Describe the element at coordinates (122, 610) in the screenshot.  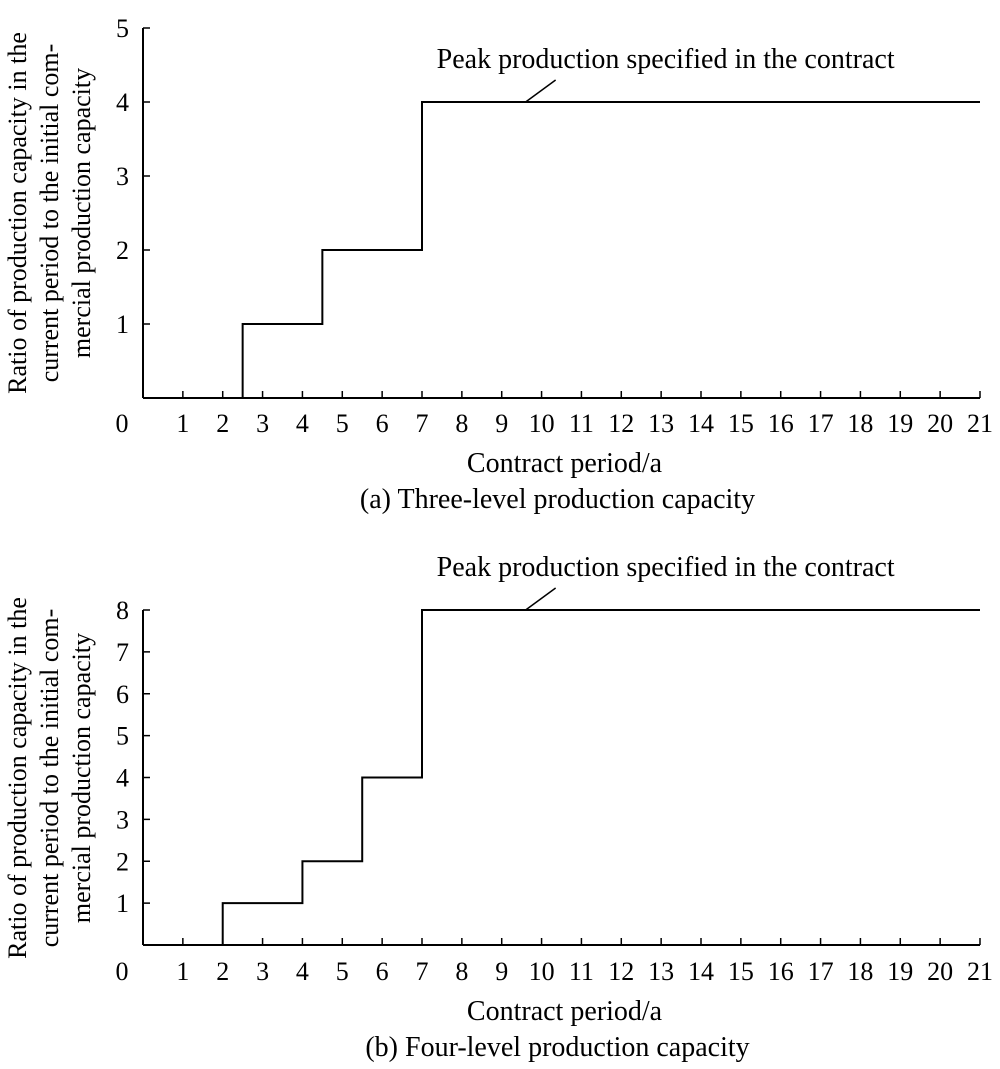
I see `y-tick-label: 8` at that location.